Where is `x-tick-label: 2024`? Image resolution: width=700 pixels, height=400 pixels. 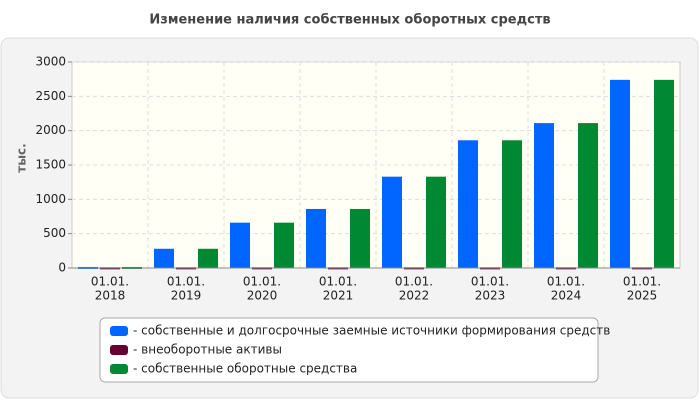
x-tick-label: 2024 is located at coordinates (566, 296).